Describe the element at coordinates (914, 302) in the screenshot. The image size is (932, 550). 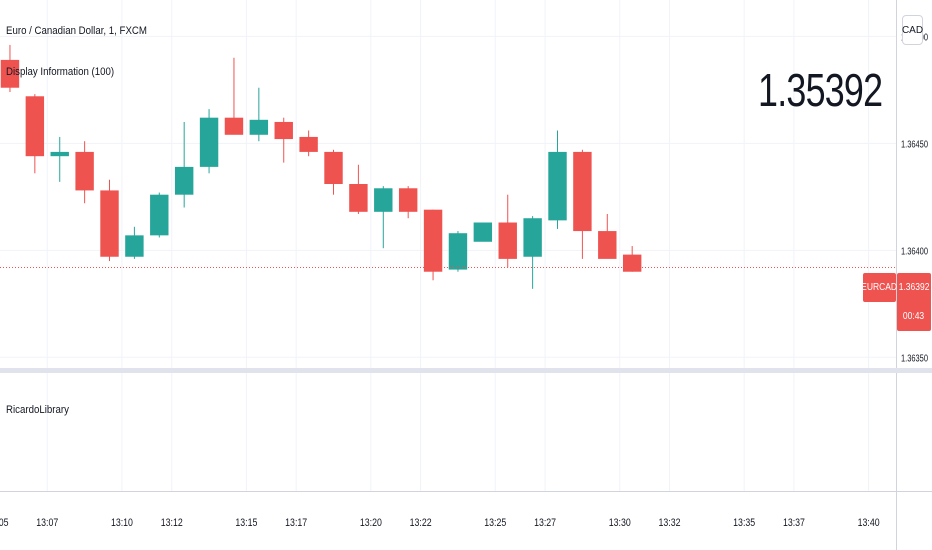
I see `price-badge: 1.36392 00:43` at that location.